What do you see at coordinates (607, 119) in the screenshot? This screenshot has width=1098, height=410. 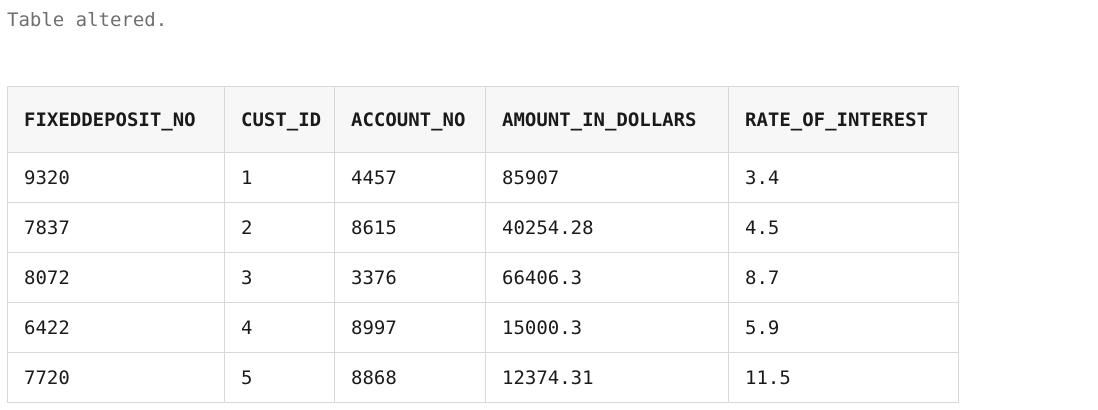 I see `column-header-amount-in-dollars: AMOUNT_IN_DOLLARS` at bounding box center [607, 119].